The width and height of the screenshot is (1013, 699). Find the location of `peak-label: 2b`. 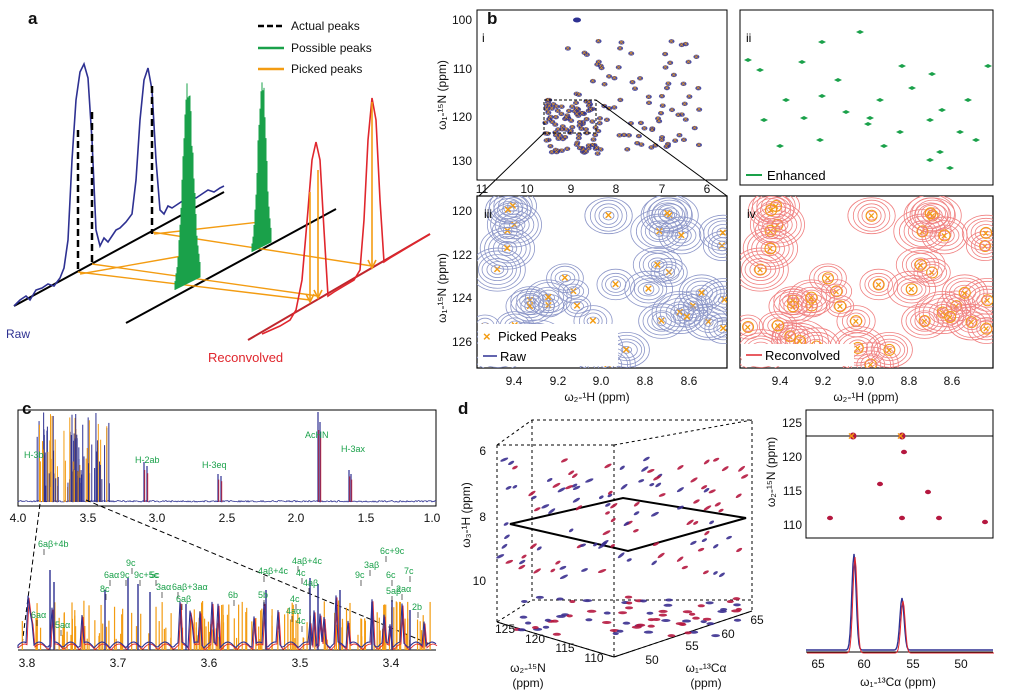

peak-label: 2b is located at coordinates (417, 607).